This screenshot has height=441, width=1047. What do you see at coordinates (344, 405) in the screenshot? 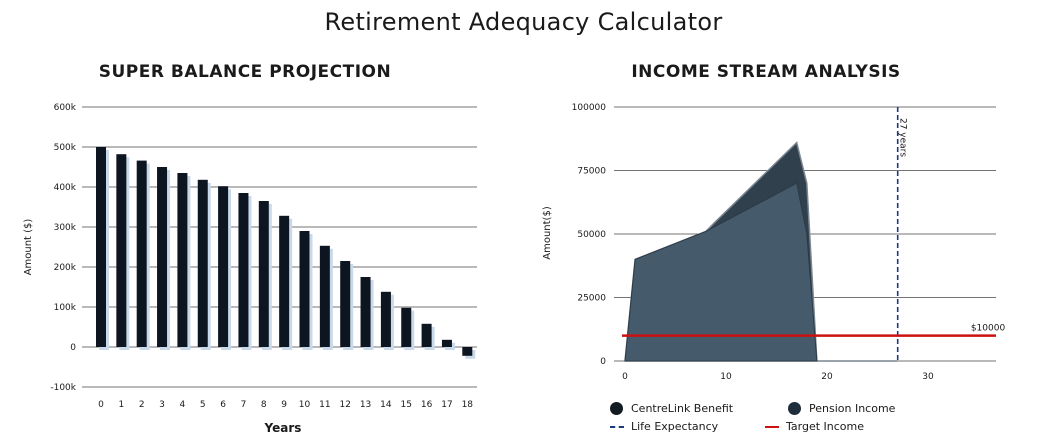
I see `x-tick-label: 12` at bounding box center [344, 405].